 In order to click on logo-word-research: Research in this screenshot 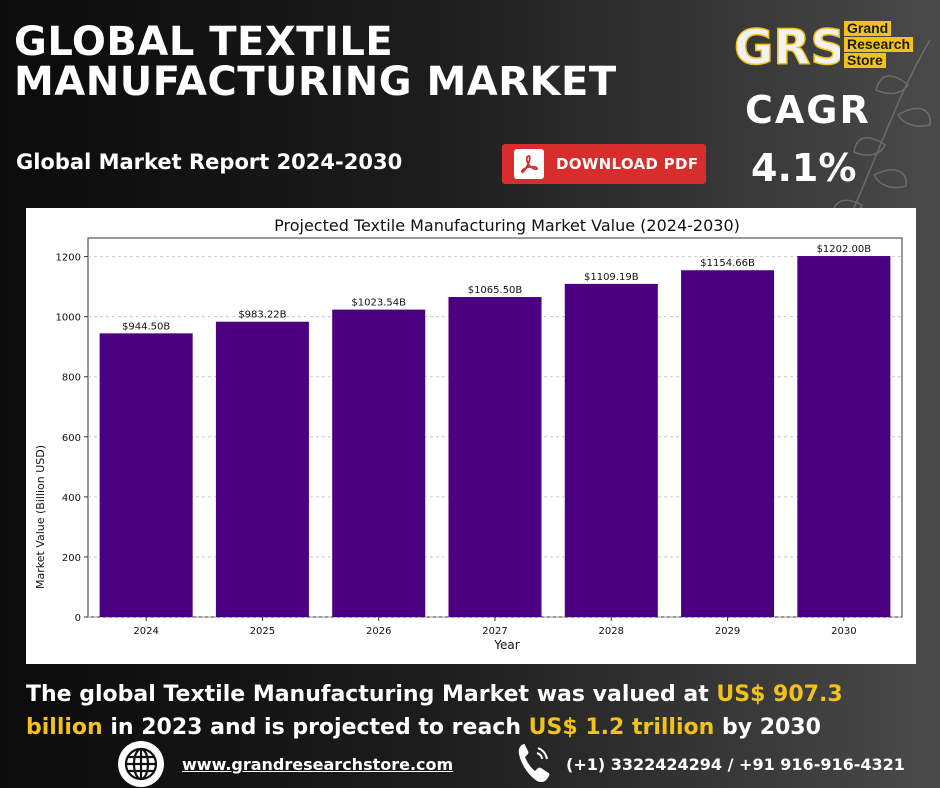, I will do `click(879, 44)`.